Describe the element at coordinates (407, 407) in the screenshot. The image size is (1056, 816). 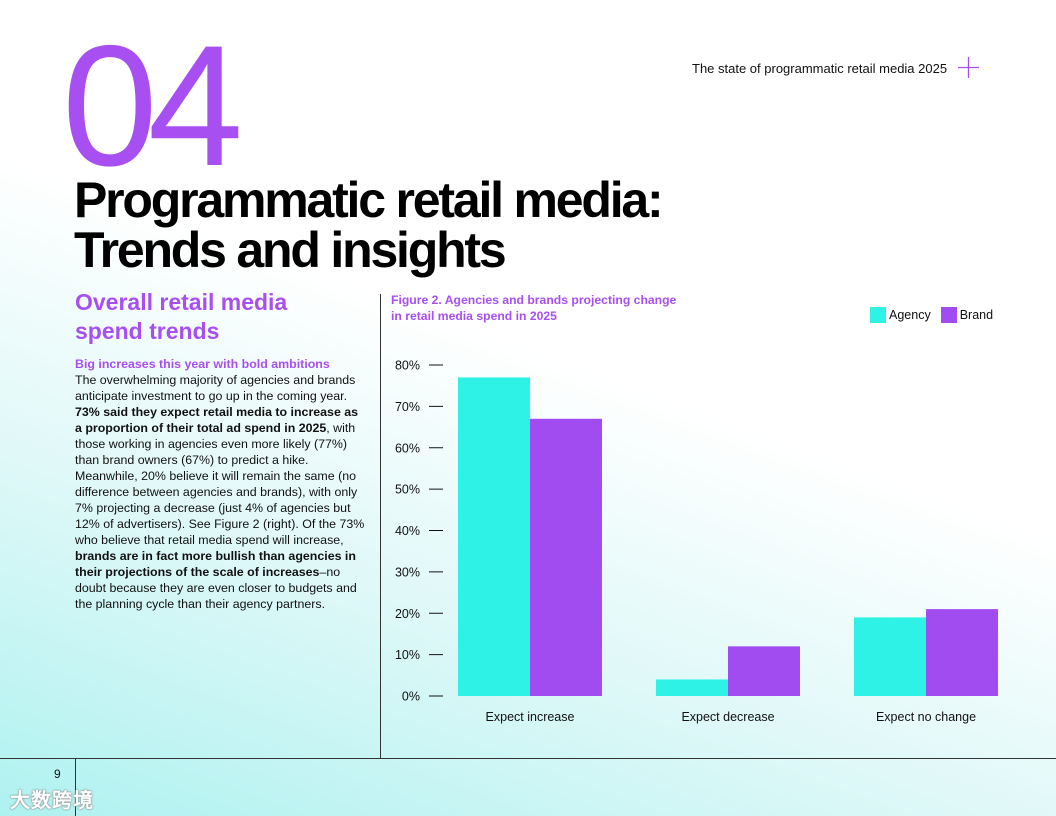
I see `y-tick-label: 70%` at that location.